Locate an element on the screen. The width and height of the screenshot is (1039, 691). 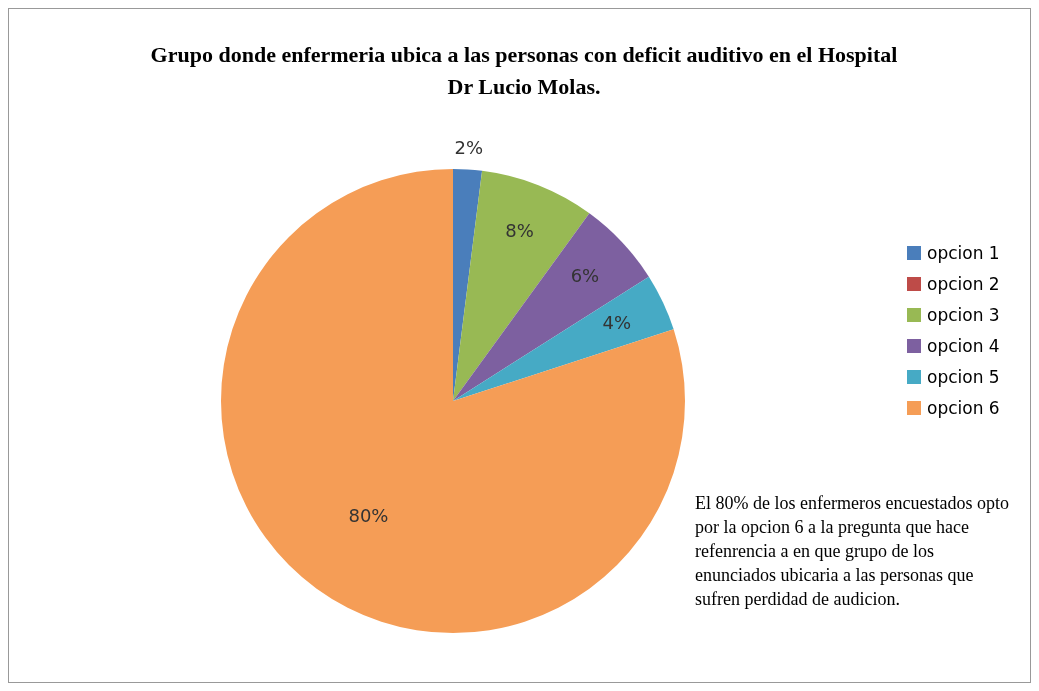
data-label: 80% is located at coordinates (368, 516).